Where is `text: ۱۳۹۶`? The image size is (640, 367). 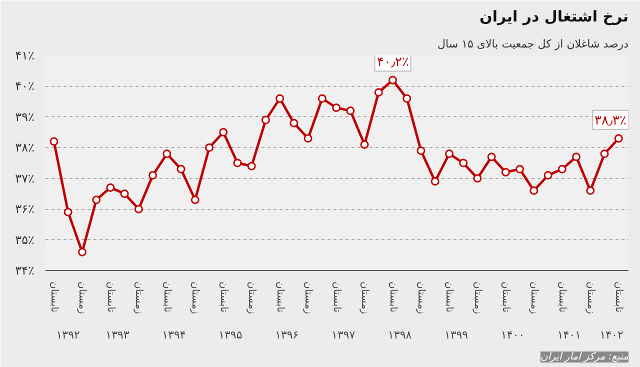
text: ۱۳۹۶ is located at coordinates (287, 335).